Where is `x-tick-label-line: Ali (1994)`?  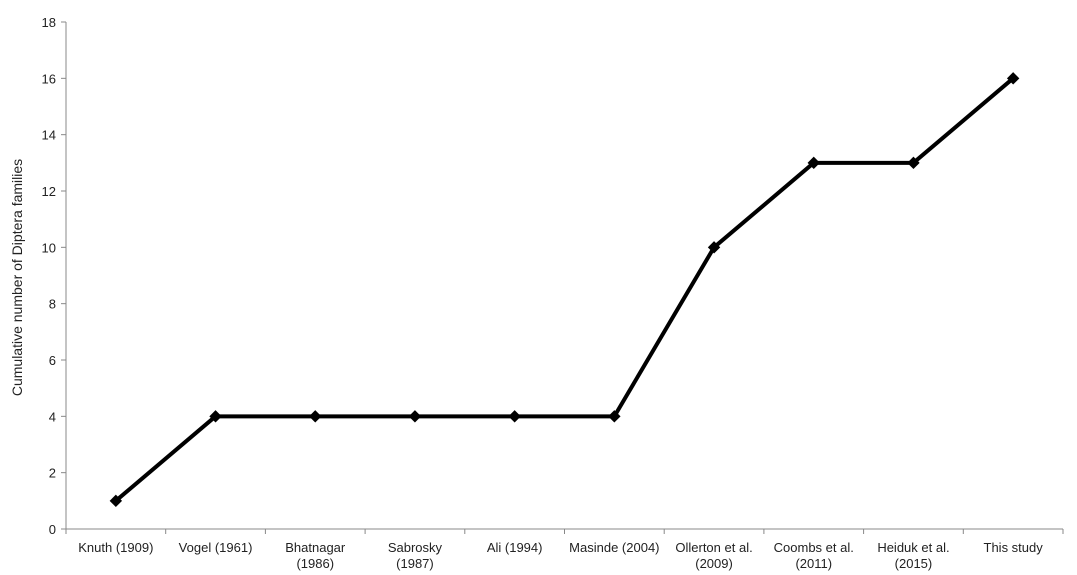
x-tick-label-line: Ali (1994) is located at coordinates (515, 547).